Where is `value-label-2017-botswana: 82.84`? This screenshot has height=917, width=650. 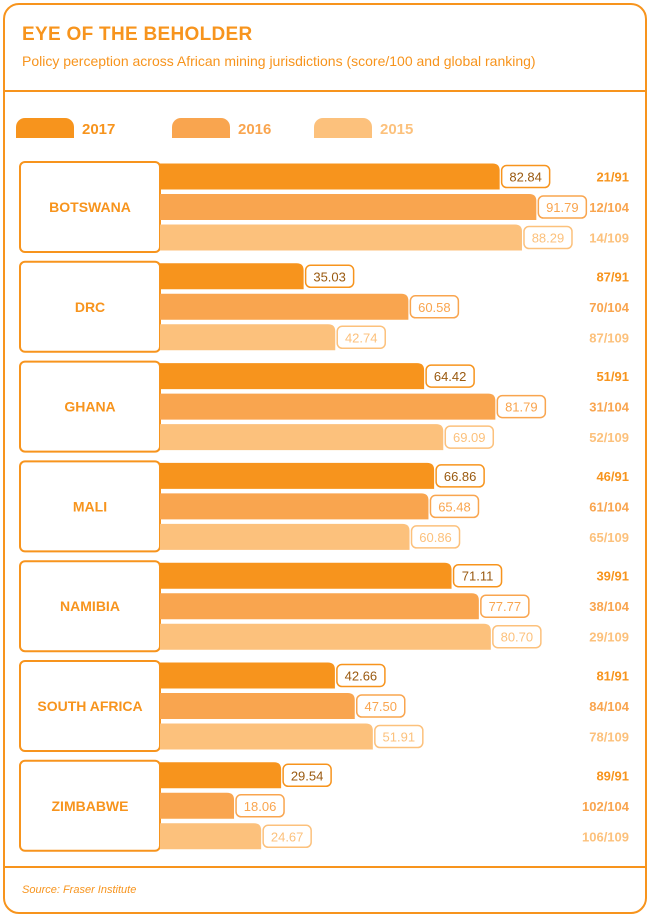
value-label-2017-botswana: 82.84 is located at coordinates (525, 177).